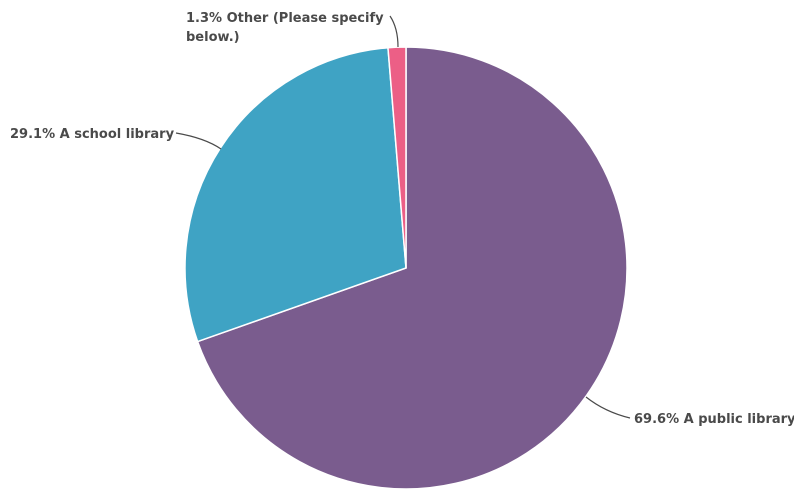 This screenshot has width=794, height=489. I want to click on label-public-library: 69.6% A public library, so click(714, 419).